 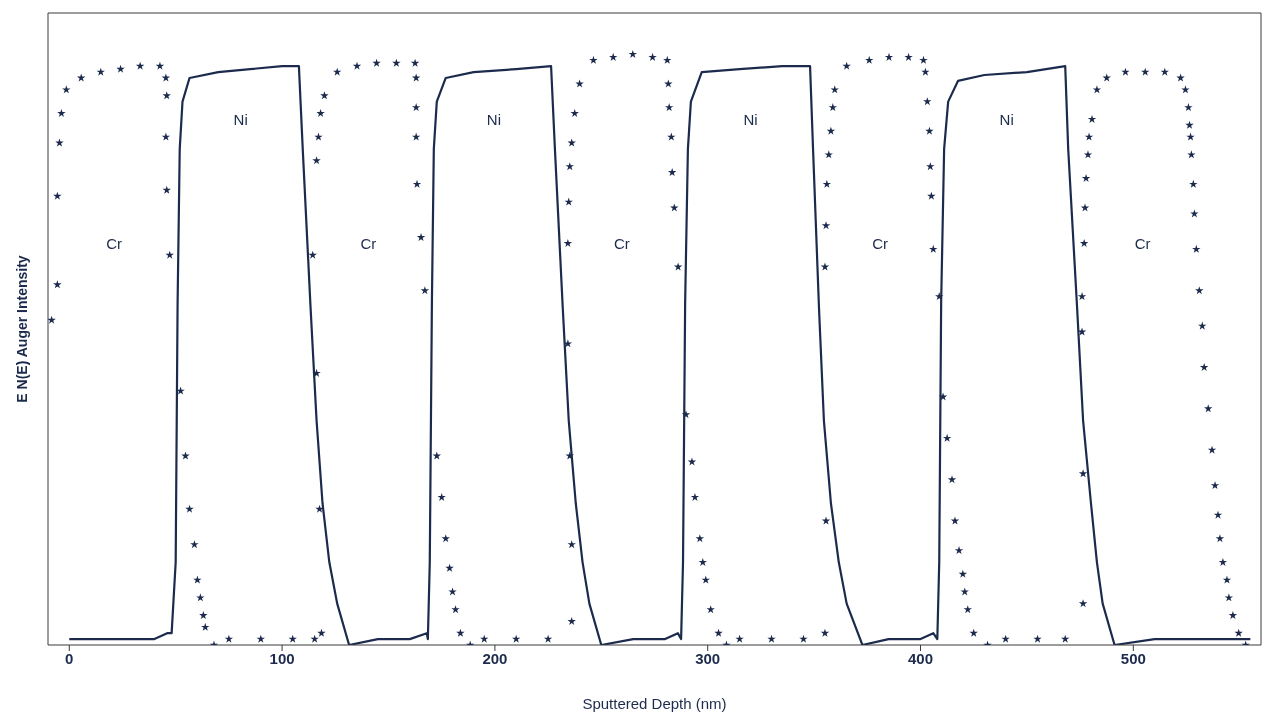 I want to click on x-tick-label: 500, so click(x=1133, y=658).